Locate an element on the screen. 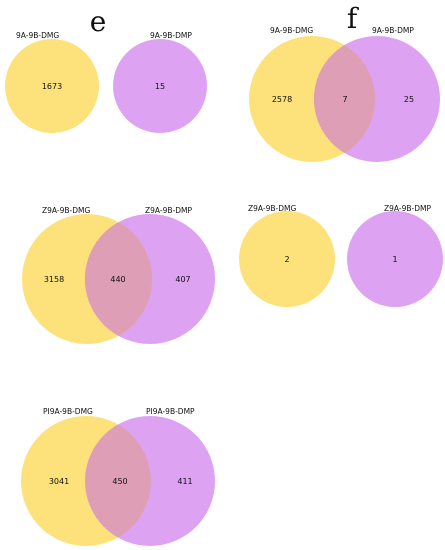  count-left-only: 2 is located at coordinates (286, 259).